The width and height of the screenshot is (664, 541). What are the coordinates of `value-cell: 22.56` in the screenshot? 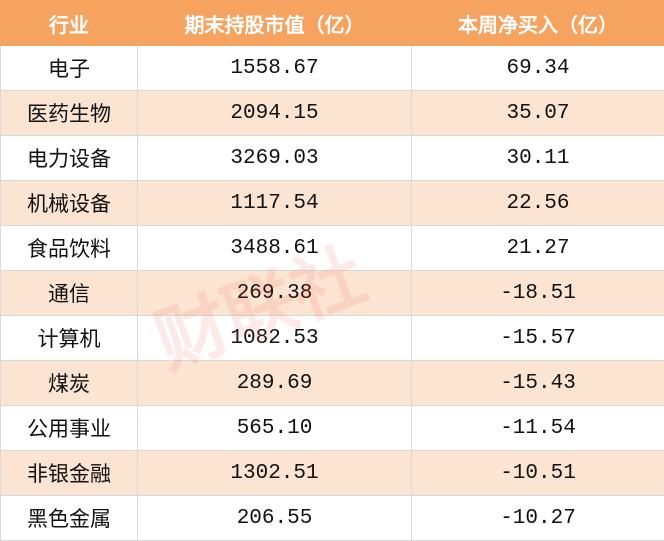 It's located at (537, 203).